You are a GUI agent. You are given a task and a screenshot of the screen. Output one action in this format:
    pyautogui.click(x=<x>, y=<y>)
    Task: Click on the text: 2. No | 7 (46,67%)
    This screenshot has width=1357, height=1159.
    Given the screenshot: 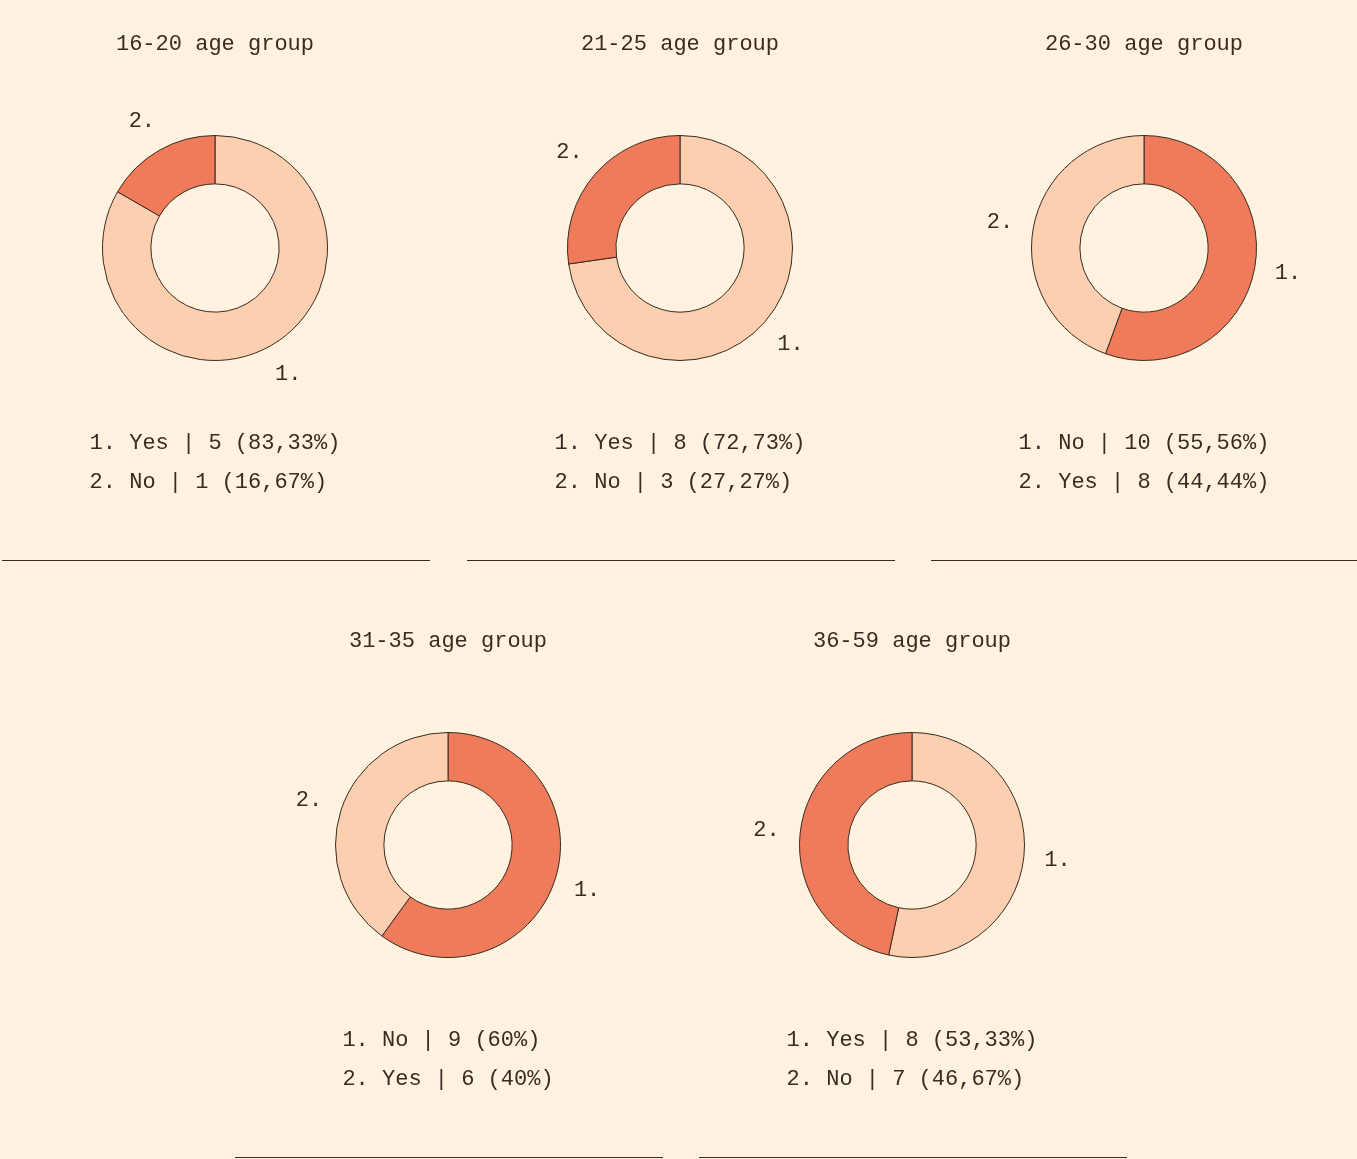 What is the action you would take?
    pyautogui.click(x=906, y=1080)
    